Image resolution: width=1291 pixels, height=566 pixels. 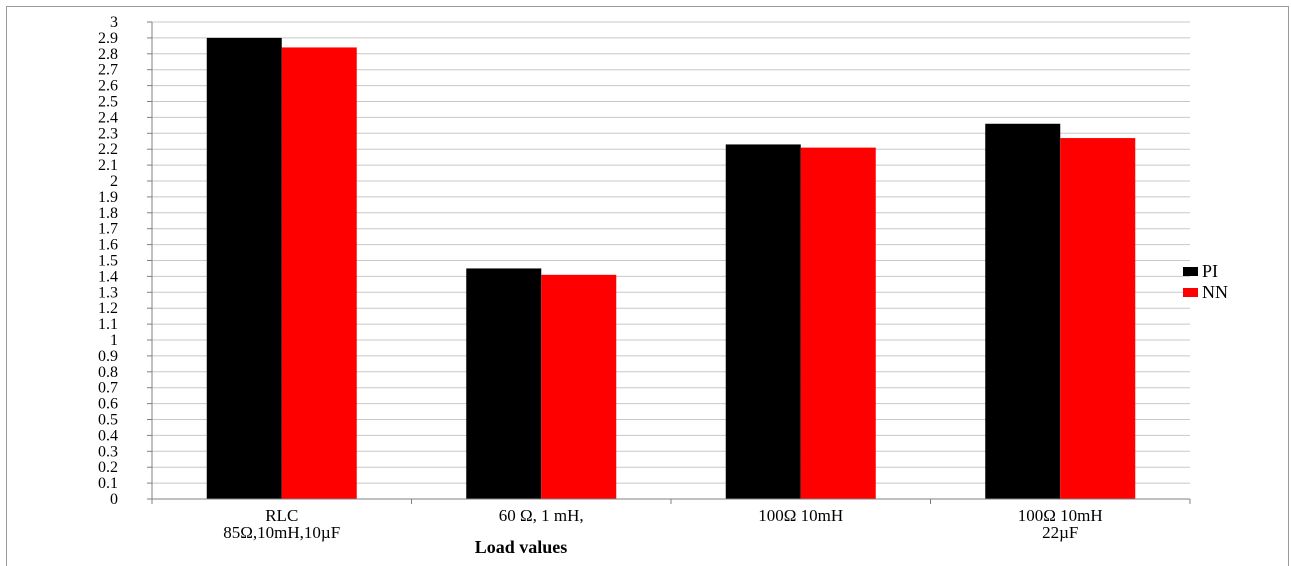 What do you see at coordinates (108, 165) in the screenshot?
I see `y-tick-label: 2.1` at bounding box center [108, 165].